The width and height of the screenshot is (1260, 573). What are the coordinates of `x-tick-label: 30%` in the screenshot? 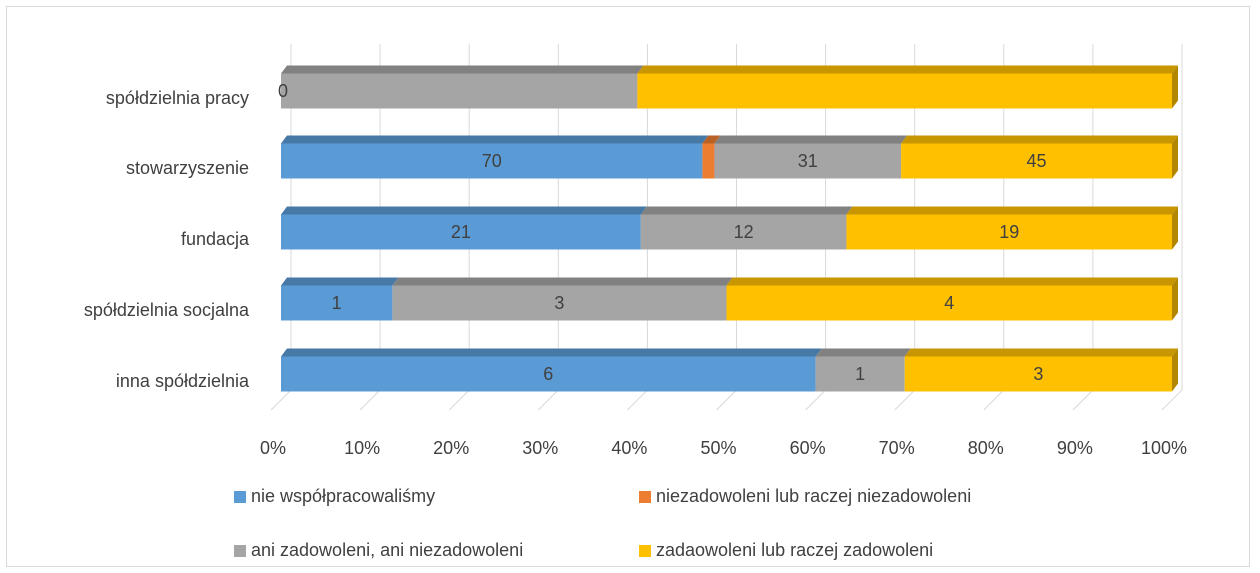 It's located at (540, 448).